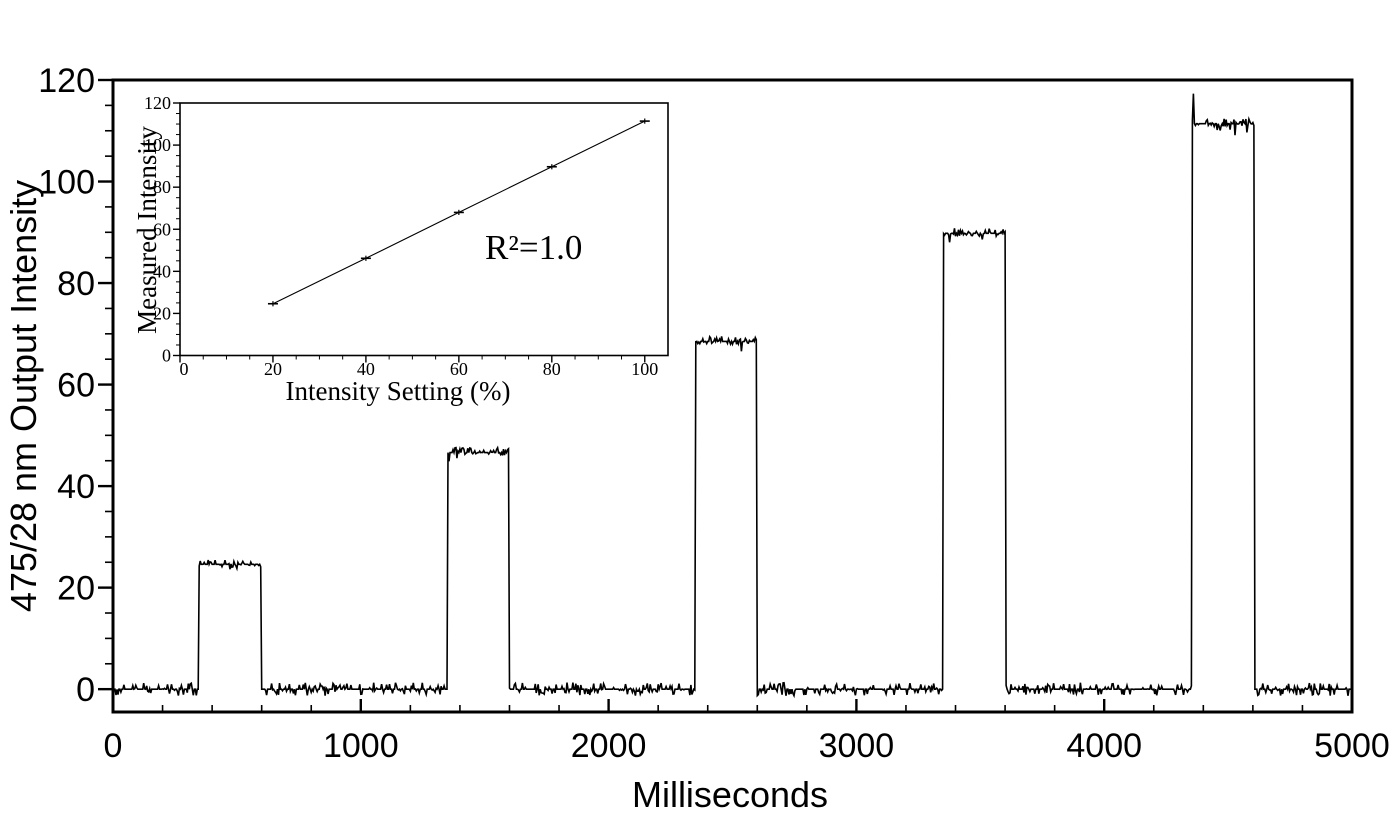 The width and height of the screenshot is (1400, 840). Describe the element at coordinates (398, 391) in the screenshot. I see `inset-x-axis-label: Intensity Setting (%)` at that location.